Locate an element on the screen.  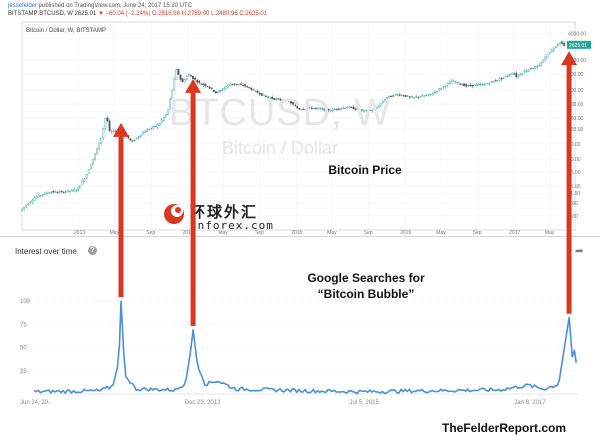
help-icon: ? is located at coordinates (92, 250).